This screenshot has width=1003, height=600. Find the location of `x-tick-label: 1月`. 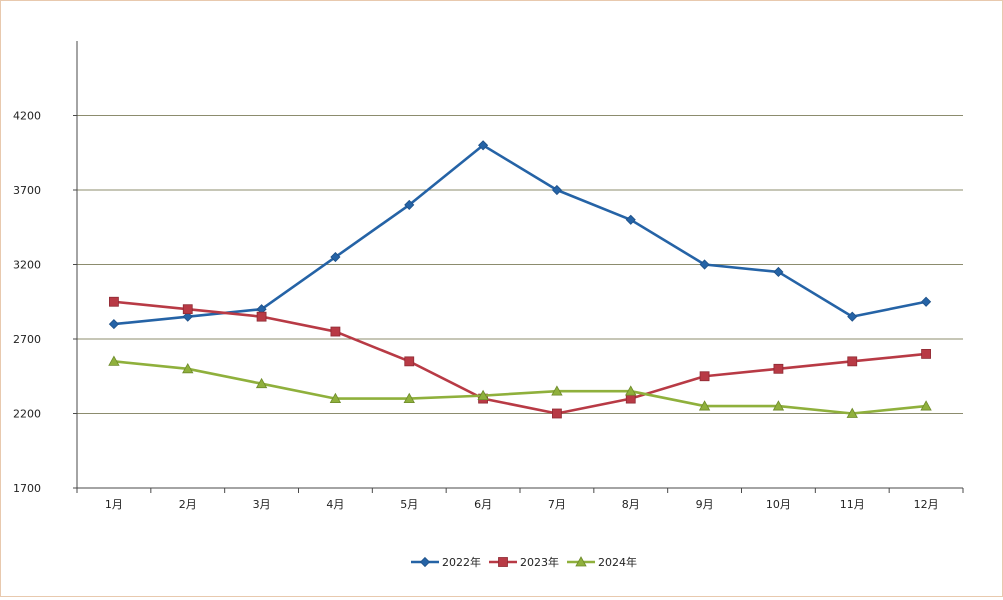

x-tick-label: 1月 is located at coordinates (114, 504).